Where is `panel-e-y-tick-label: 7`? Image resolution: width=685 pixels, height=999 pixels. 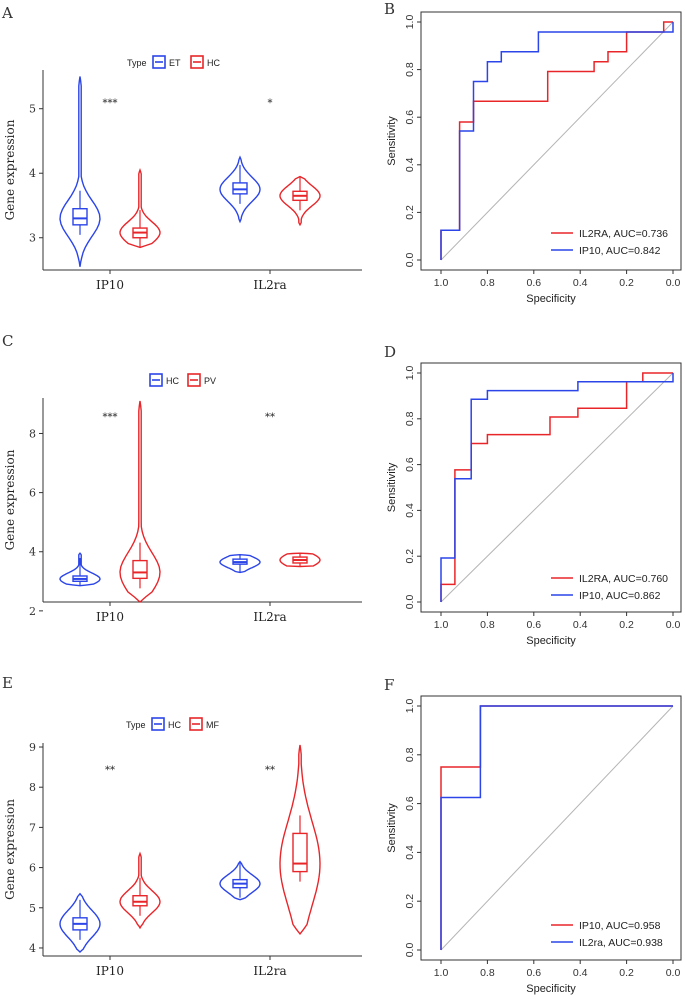 panel-e-y-tick-label: 7 is located at coordinates (32, 827).